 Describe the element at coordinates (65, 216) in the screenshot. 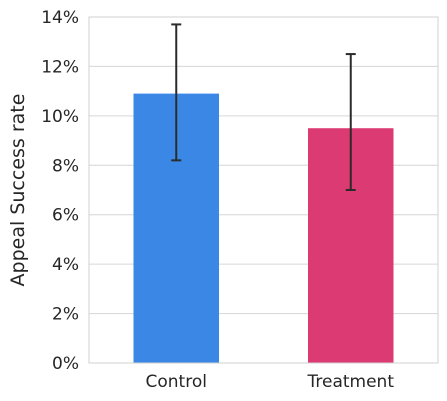

I see `y-tick-label: 6%` at that location.